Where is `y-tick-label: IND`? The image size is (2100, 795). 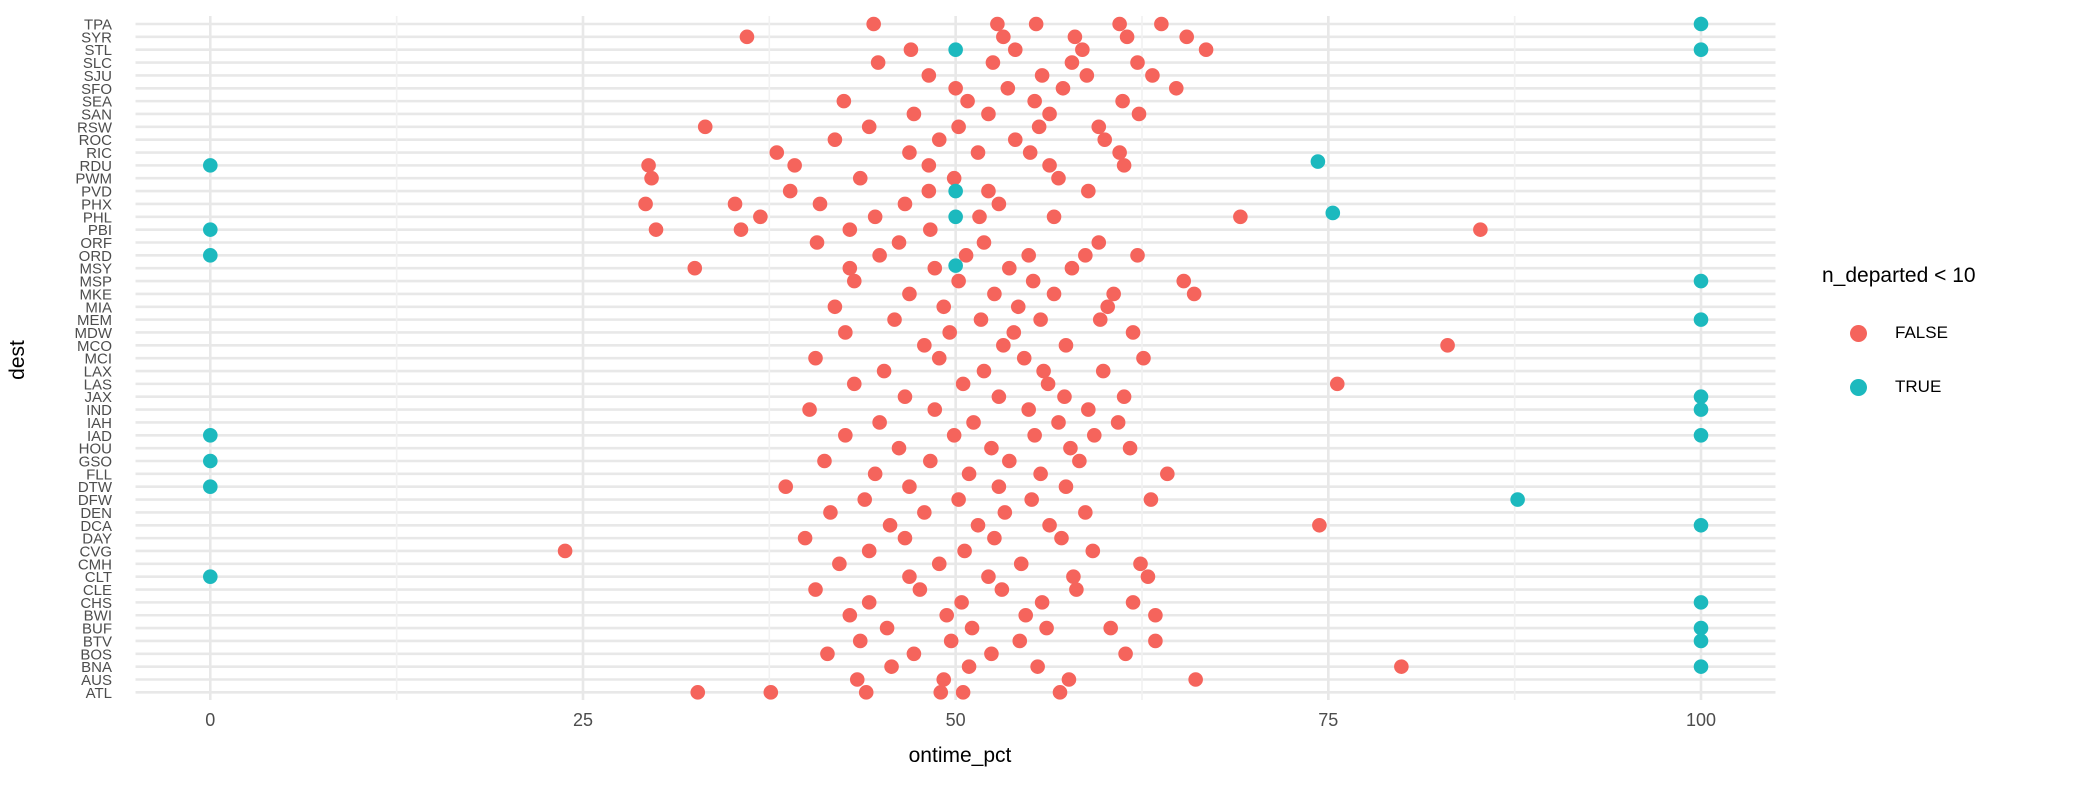
y-tick-label: IND is located at coordinates (99, 410).